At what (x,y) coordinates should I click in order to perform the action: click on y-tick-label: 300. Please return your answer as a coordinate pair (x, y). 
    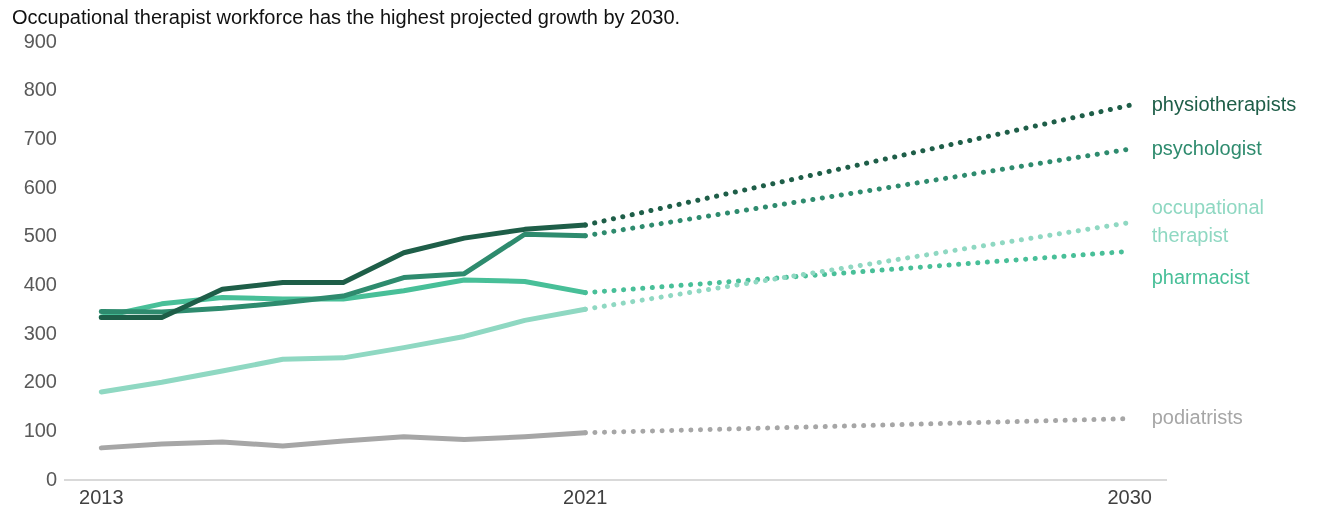
    Looking at the image, I should click on (40, 332).